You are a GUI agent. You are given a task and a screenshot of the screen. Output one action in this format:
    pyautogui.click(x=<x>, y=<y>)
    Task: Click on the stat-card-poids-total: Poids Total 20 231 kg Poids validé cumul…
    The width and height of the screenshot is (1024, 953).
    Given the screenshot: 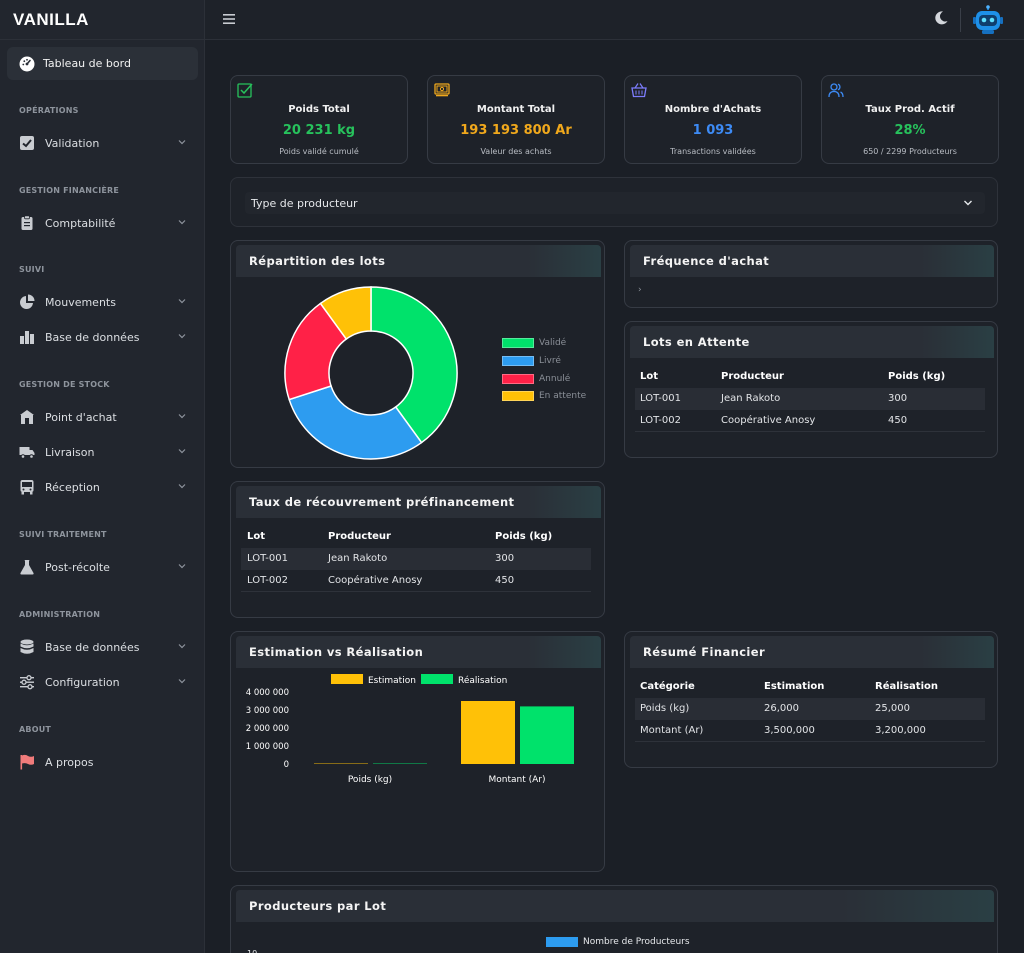 What is the action you would take?
    pyautogui.click(x=319, y=119)
    